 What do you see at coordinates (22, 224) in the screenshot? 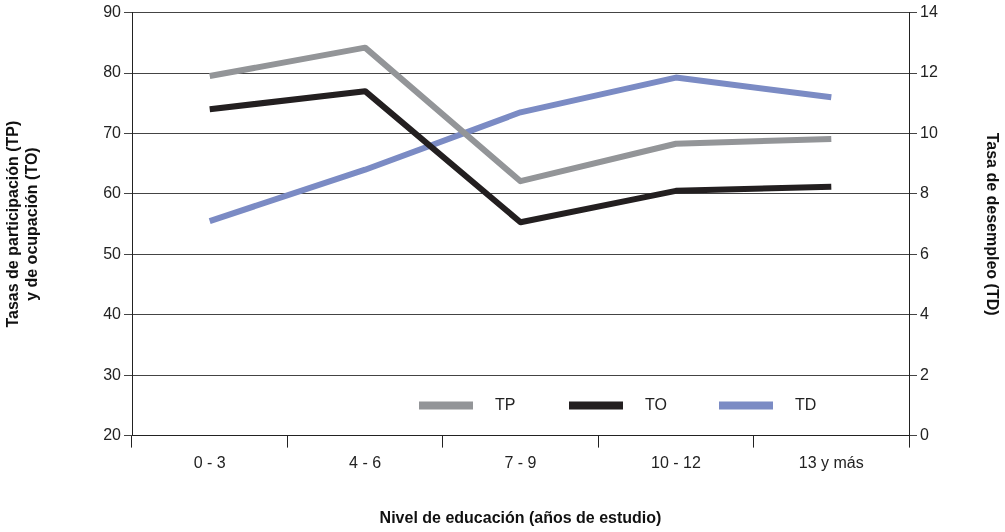
I see `y-axis-title: Tasas de participación (TP) y de ocupación (TO)` at bounding box center [22, 224].